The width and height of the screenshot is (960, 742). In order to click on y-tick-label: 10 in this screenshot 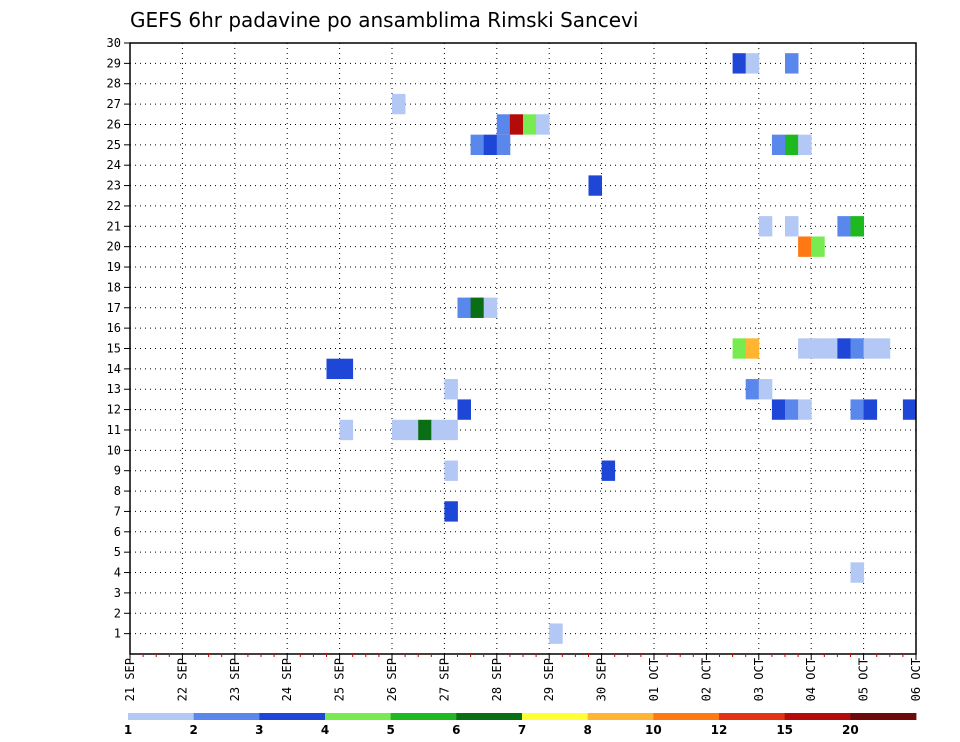, I will do `click(114, 450)`.